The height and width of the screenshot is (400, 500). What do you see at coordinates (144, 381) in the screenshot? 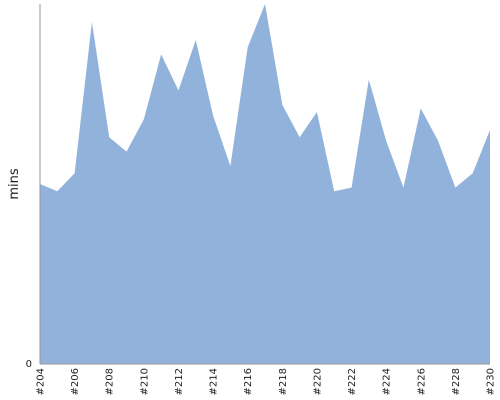
I see `x-tick-label: #210` at bounding box center [144, 381].